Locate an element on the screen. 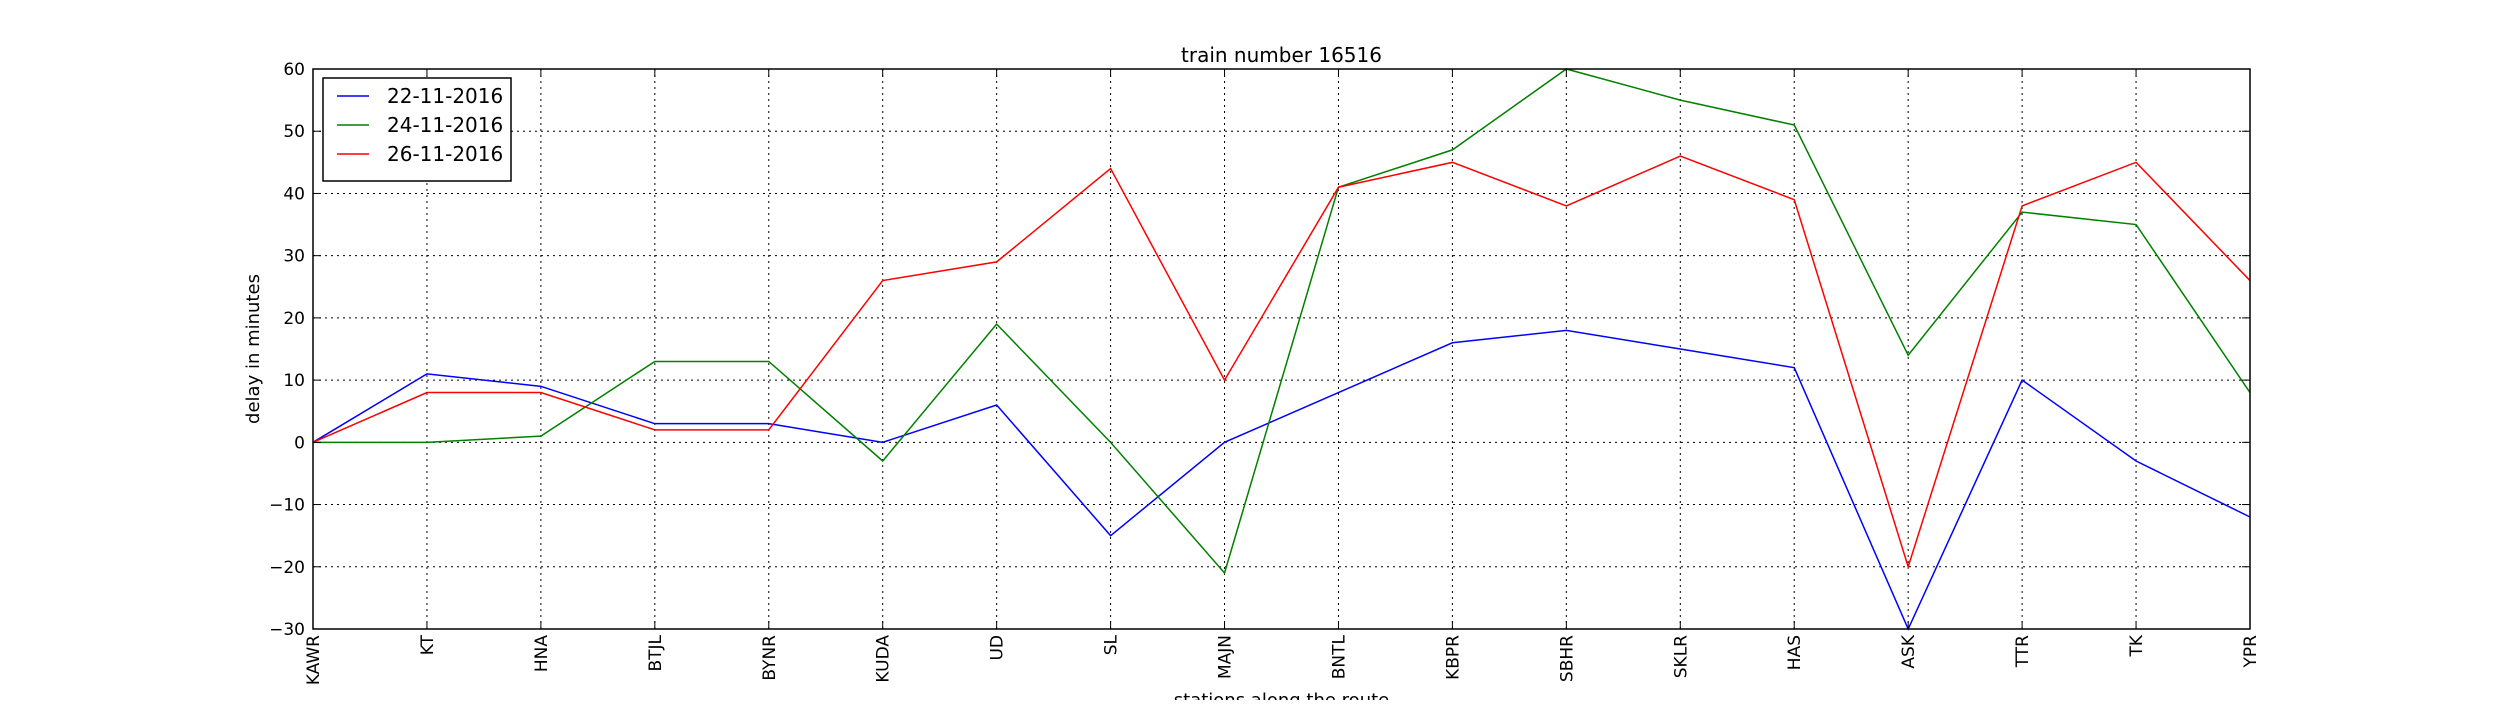 The height and width of the screenshot is (704, 2500). x-tick-label: YPR is located at coordinates (2251, 652).